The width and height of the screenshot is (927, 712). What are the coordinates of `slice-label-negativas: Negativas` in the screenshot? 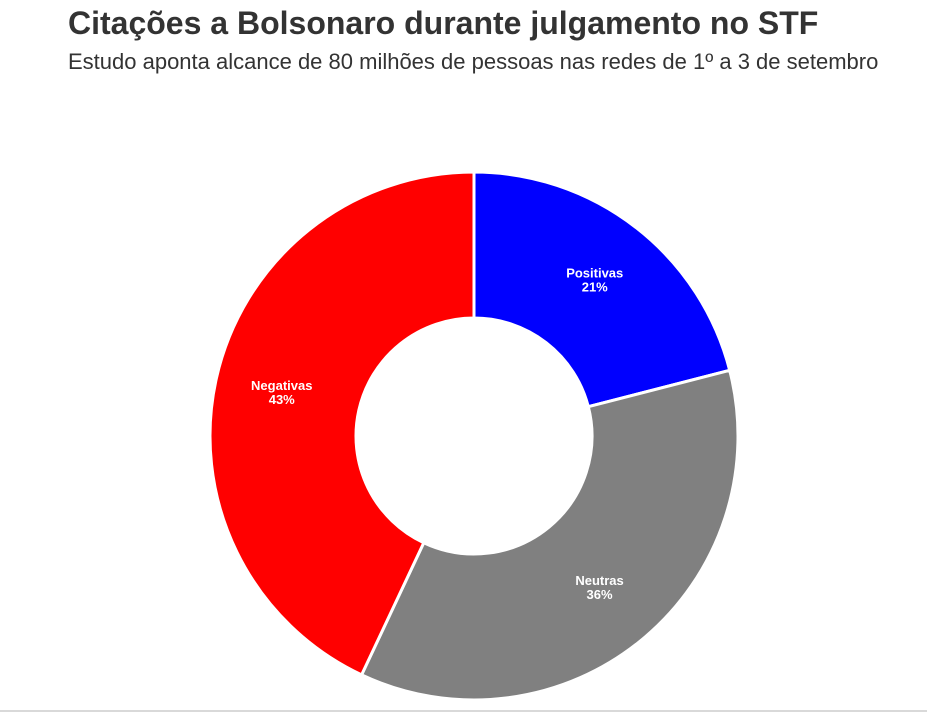 It's located at (281, 385).